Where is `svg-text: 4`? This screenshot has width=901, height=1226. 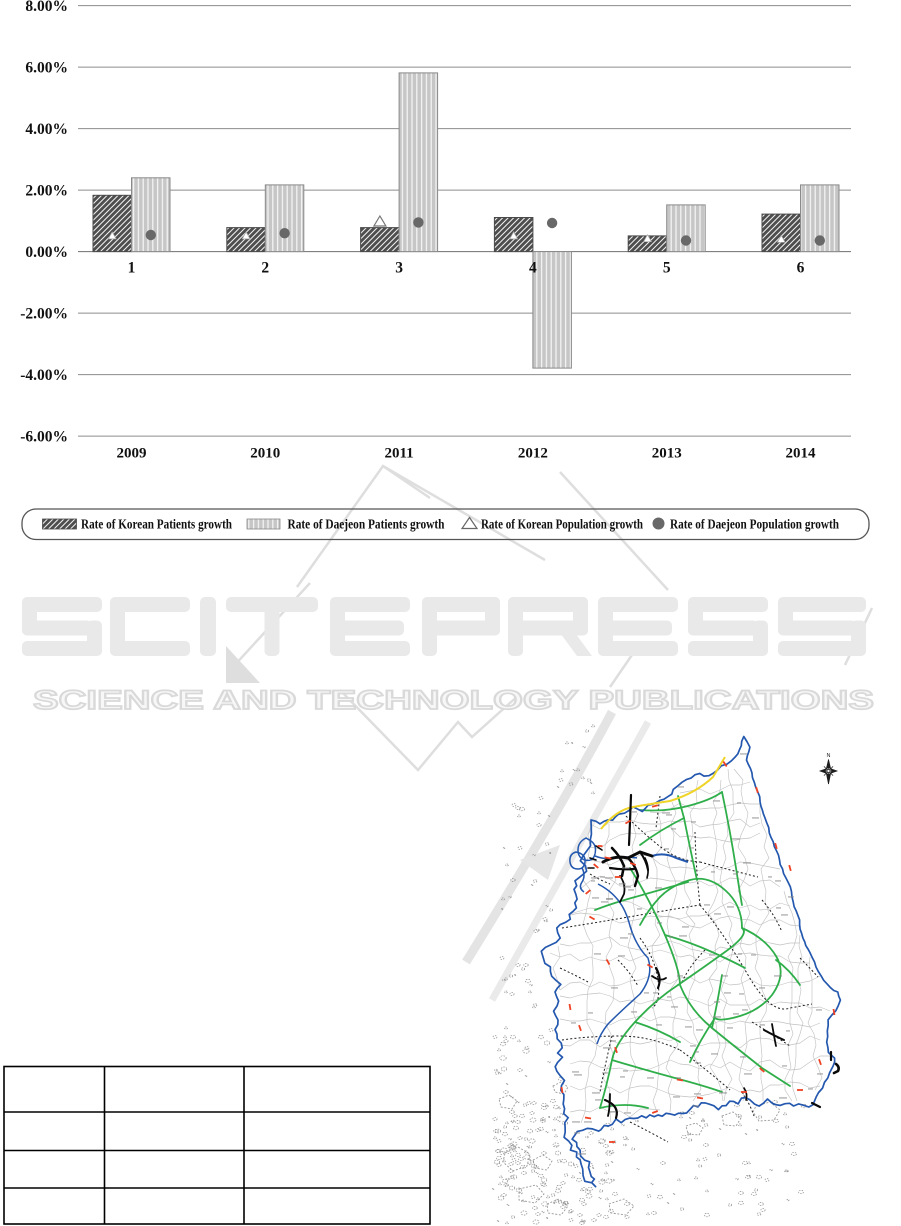
svg-text: 4 is located at coordinates (533, 268).